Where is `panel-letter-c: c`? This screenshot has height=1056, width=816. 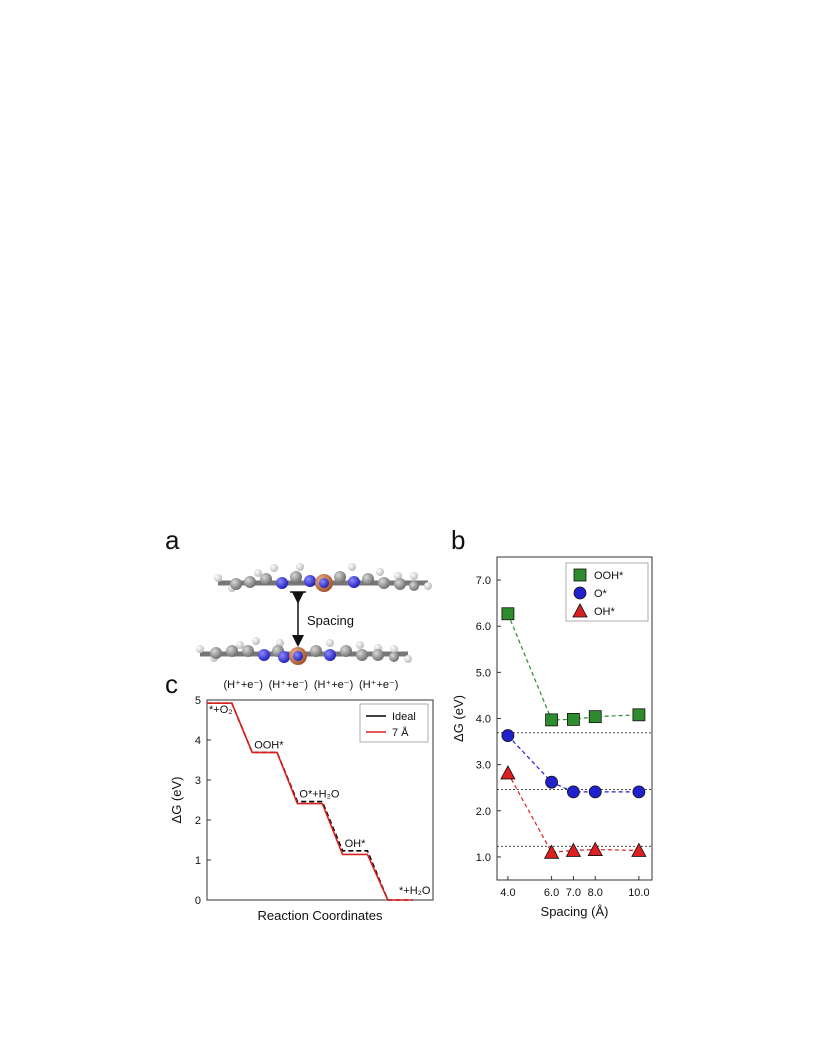
panel-letter-c: c is located at coordinates (171, 684).